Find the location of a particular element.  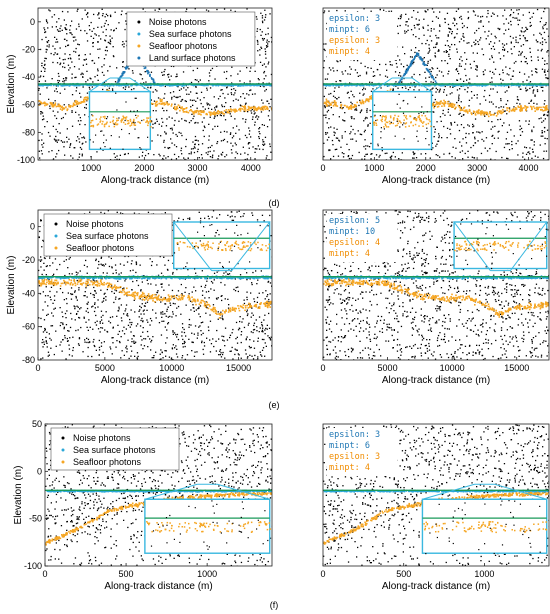

legend-marker is located at coordinates (139, 34).